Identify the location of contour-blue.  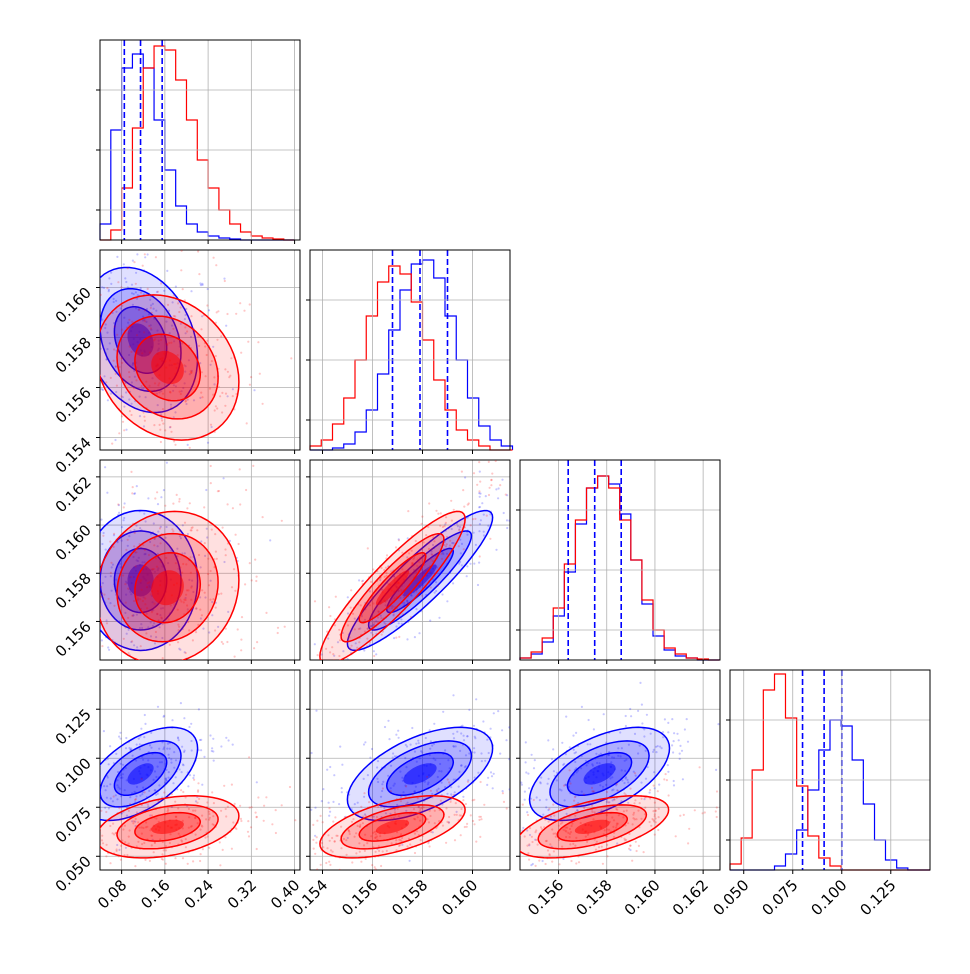
(141, 580).